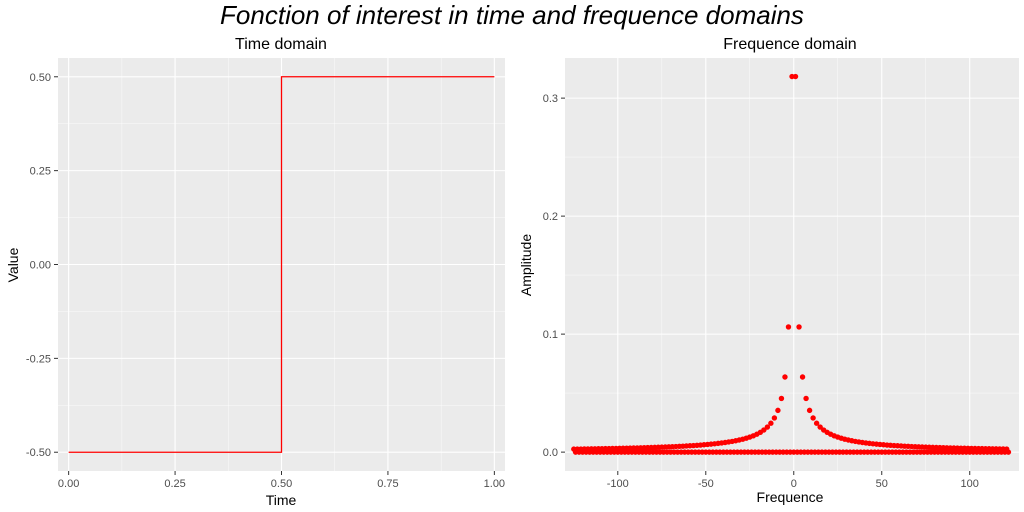 The width and height of the screenshot is (1024, 512). I want to click on frequence-domain-title: Frequence domain, so click(789, 44).